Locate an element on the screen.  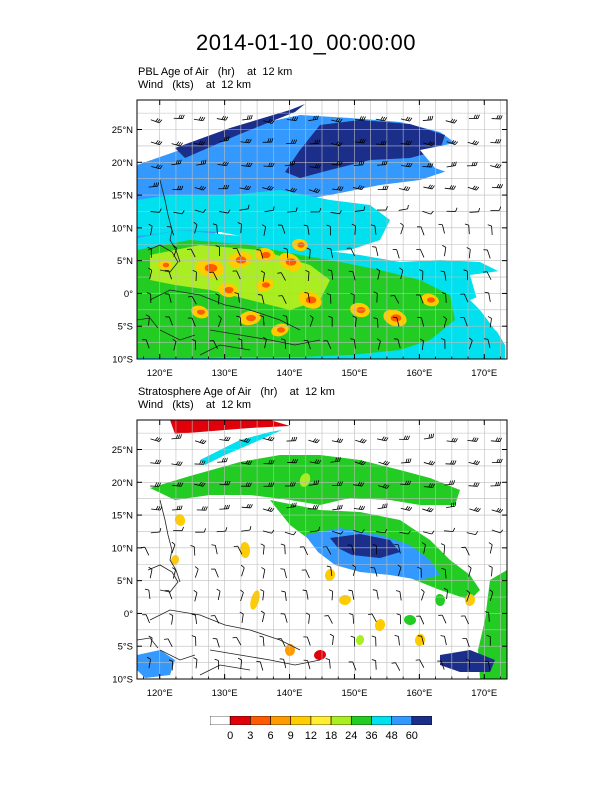
pbl-navy-streak is located at coordinates (240, 131).